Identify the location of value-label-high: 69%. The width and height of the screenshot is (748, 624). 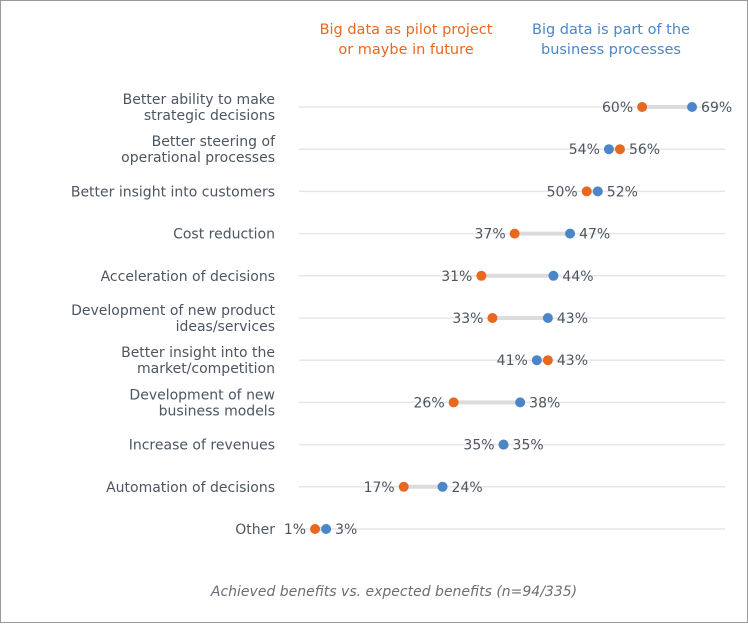
(716, 108).